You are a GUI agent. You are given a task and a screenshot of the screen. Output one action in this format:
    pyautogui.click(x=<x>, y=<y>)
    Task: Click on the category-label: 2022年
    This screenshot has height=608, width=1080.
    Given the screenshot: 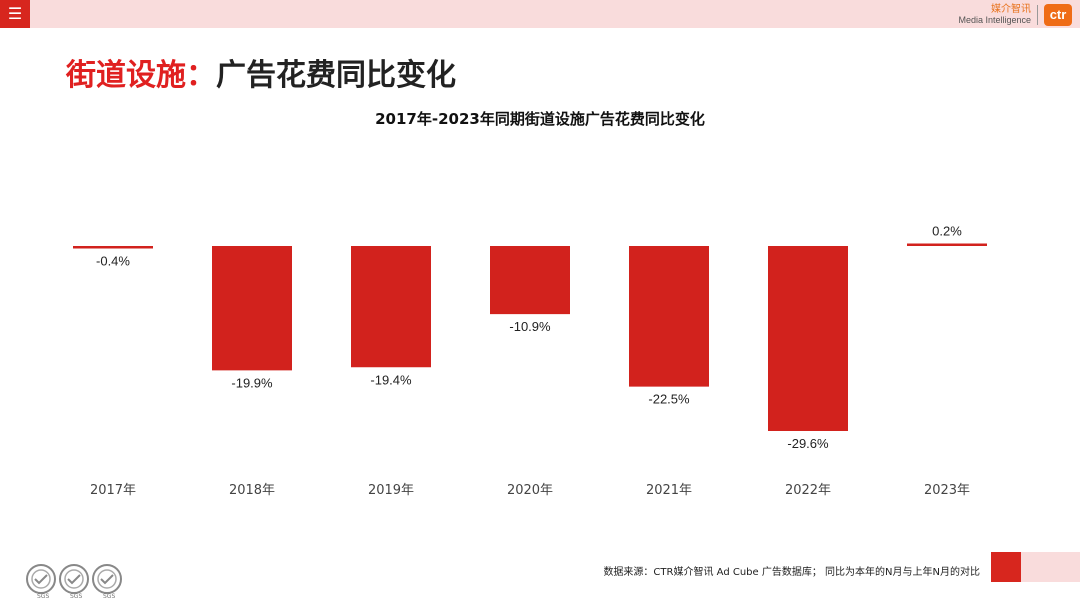 What is the action you would take?
    pyautogui.click(x=808, y=490)
    